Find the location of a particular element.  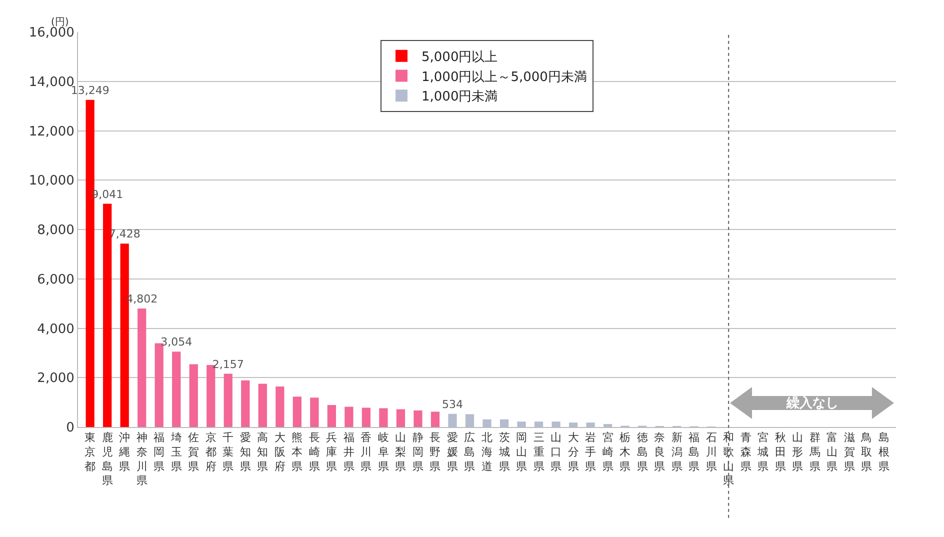

data-label: 534 is located at coordinates (452, 404).